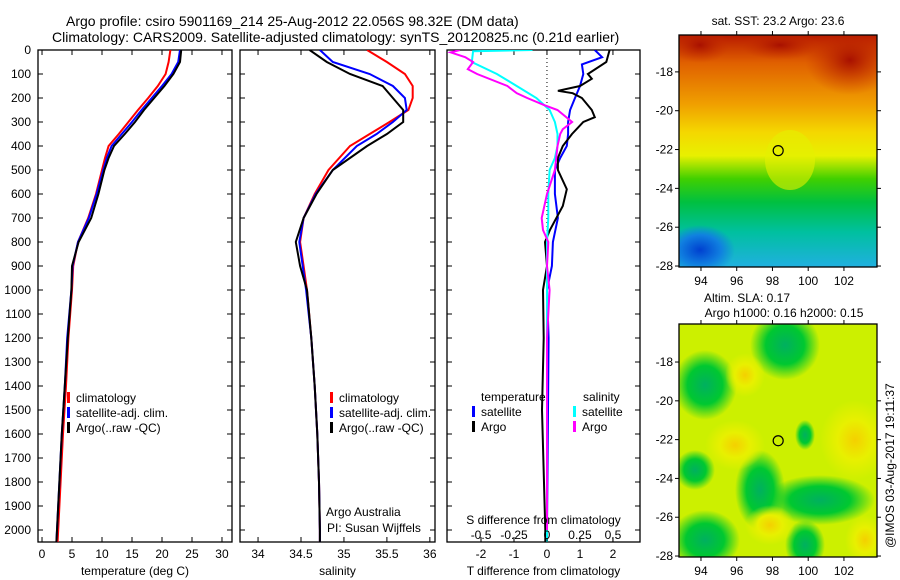 The image size is (900, 580). I want to click on sla-map-lon-label: 100, so click(808, 571).